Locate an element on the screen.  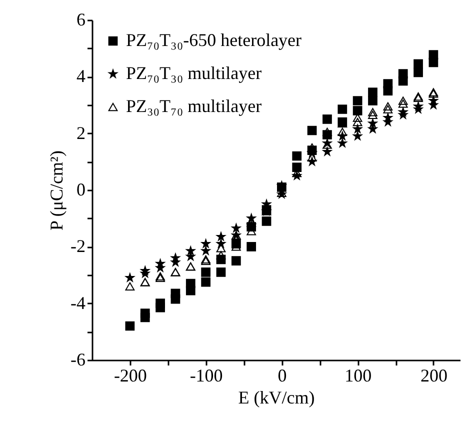
x-tick-label: -200 is located at coordinates (130, 376).